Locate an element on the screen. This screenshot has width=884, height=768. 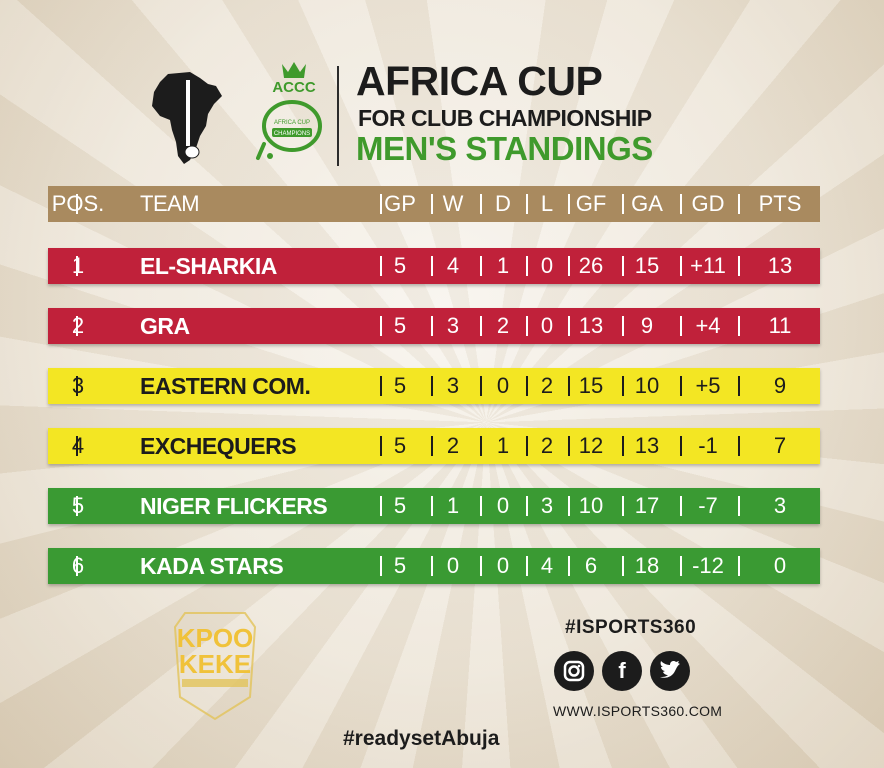
row-w: 2 is located at coordinates (453, 445).